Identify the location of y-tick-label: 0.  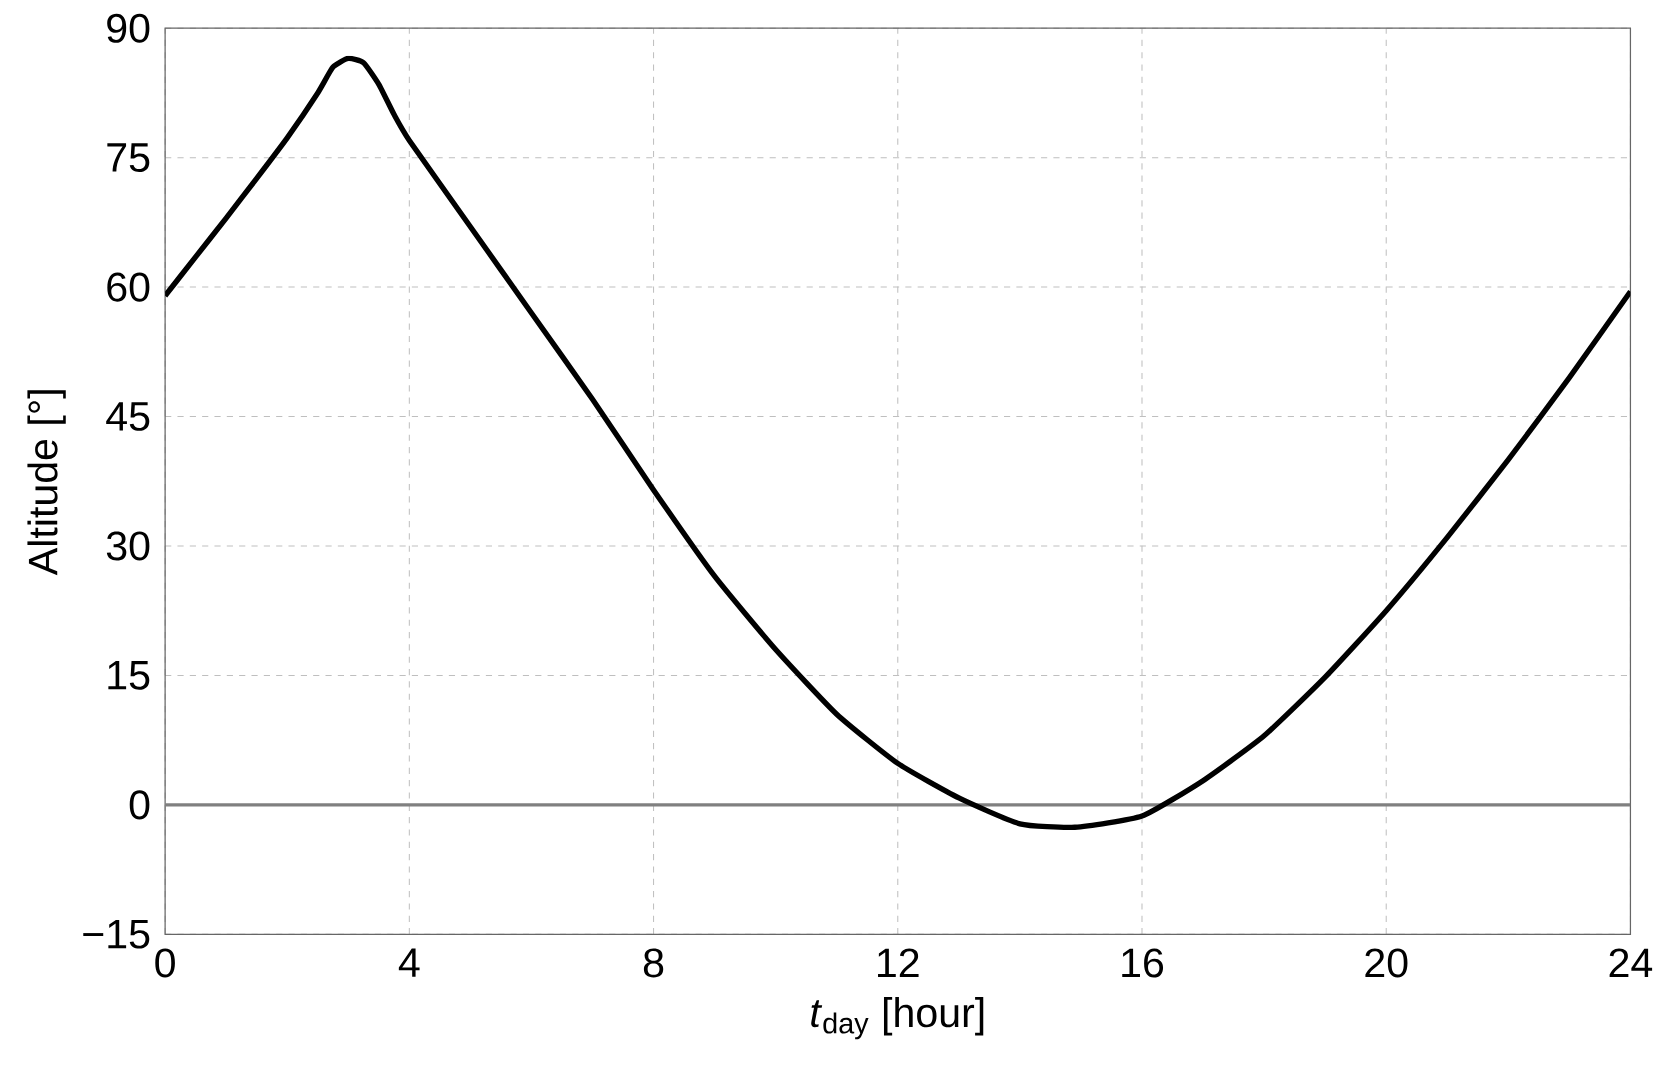
(139, 805).